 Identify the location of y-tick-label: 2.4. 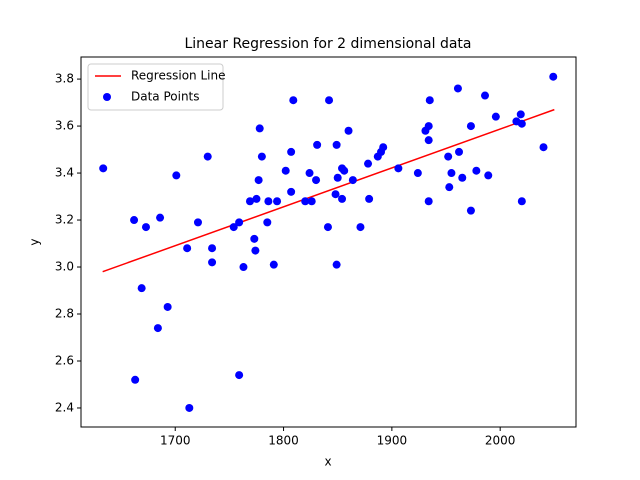
(64, 407).